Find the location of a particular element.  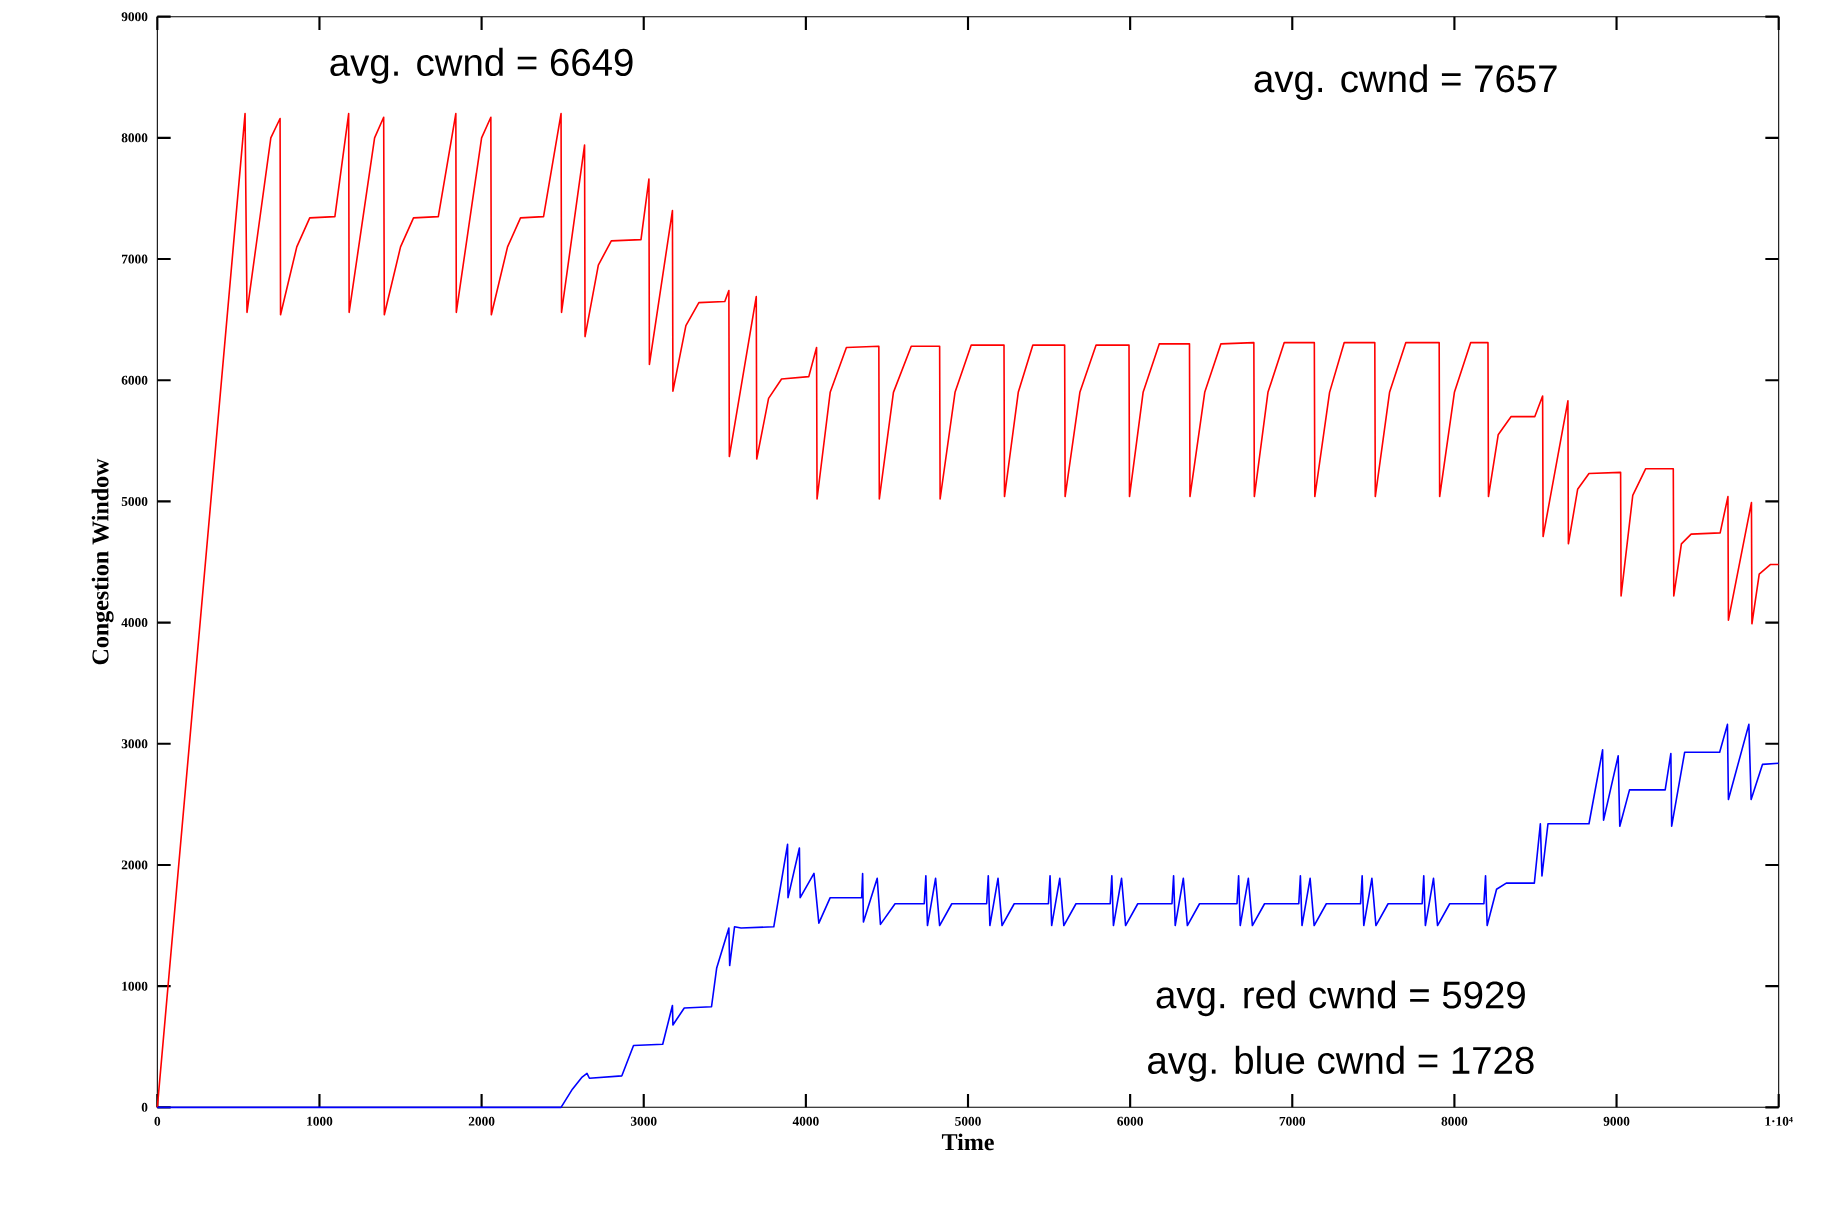

y-axis-title: Congestion Window is located at coordinates (102, 561).